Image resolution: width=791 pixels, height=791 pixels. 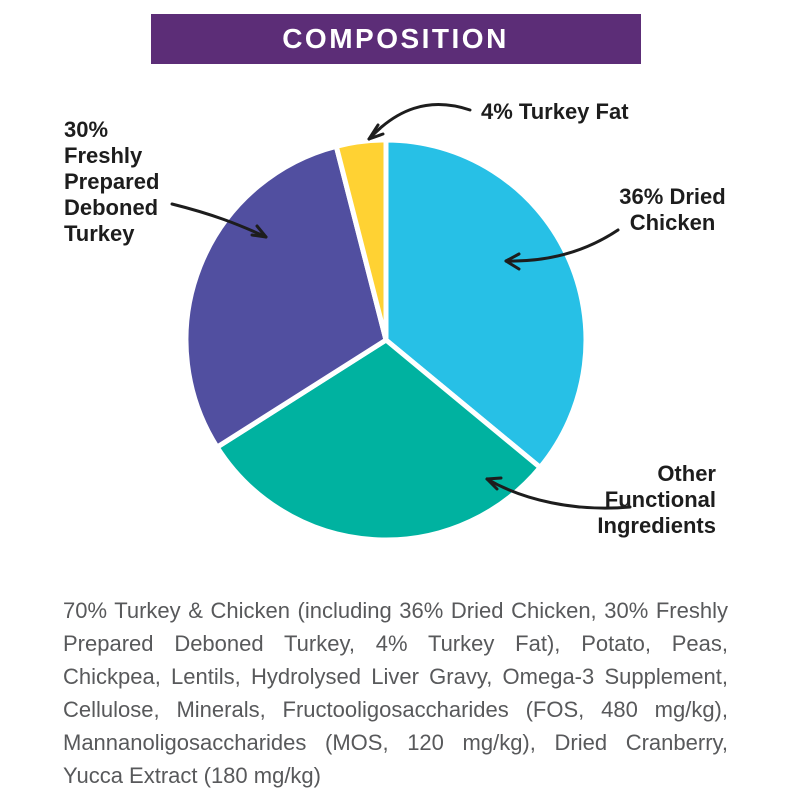 I want to click on banner-title: COMPOSITION, so click(x=395, y=38).